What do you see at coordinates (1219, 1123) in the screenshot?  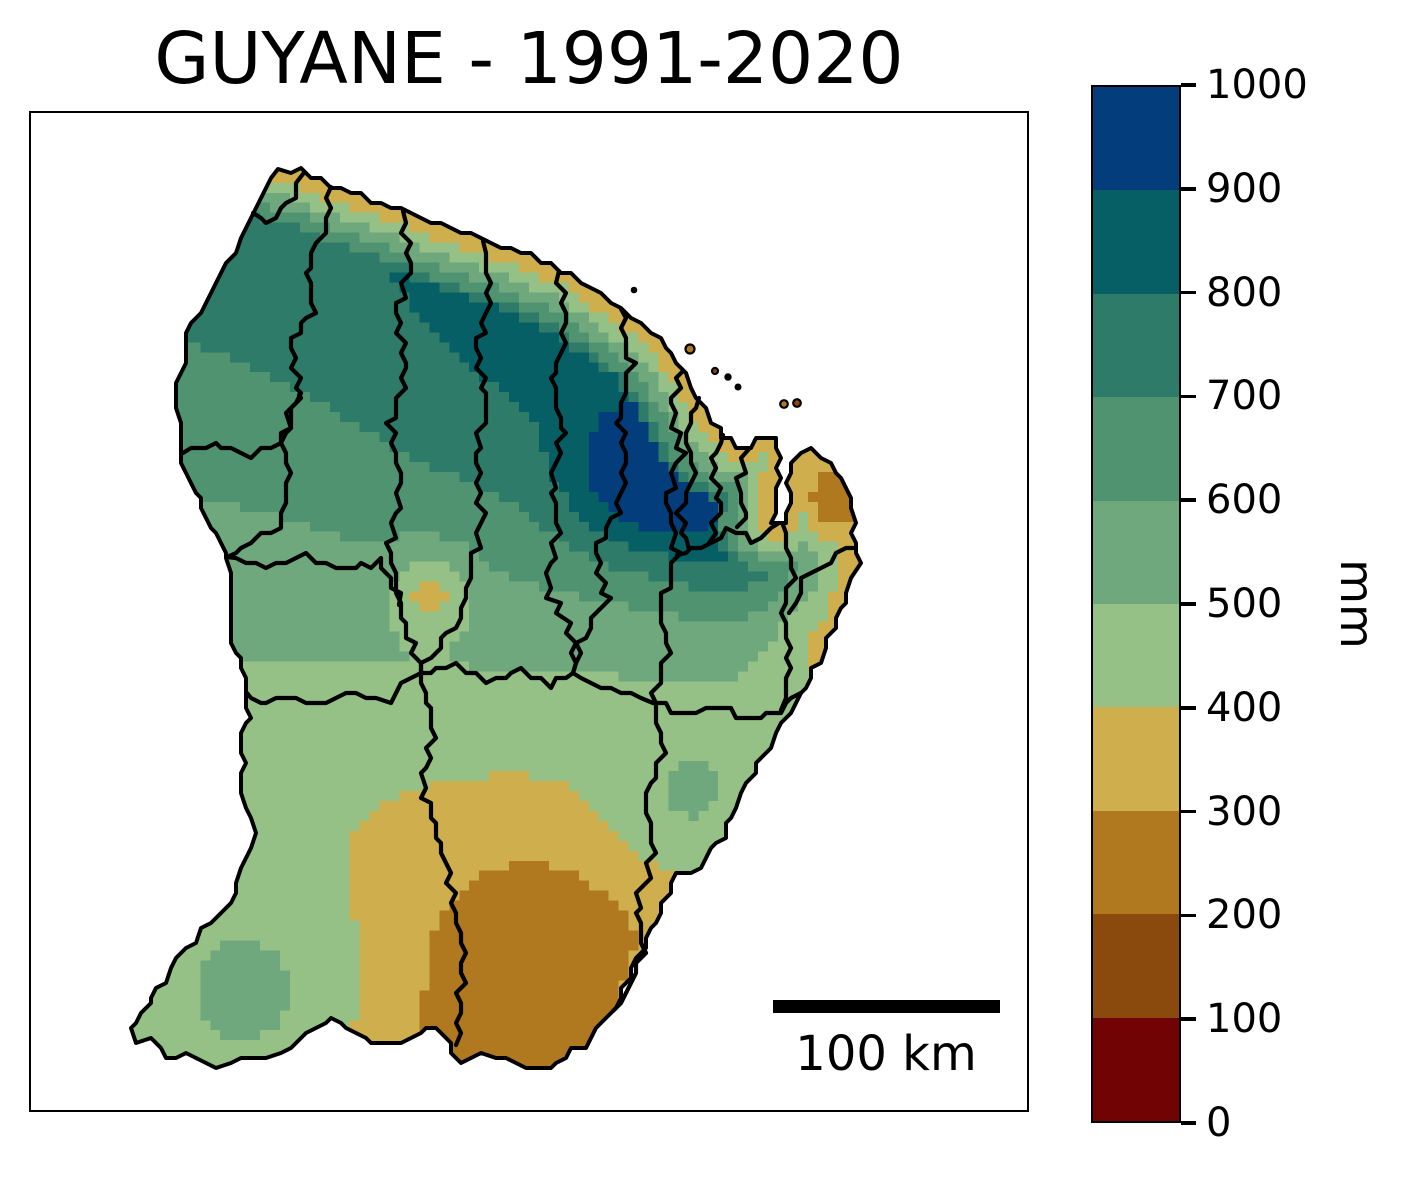 I see `colorbar-tick-label: 0` at bounding box center [1219, 1123].